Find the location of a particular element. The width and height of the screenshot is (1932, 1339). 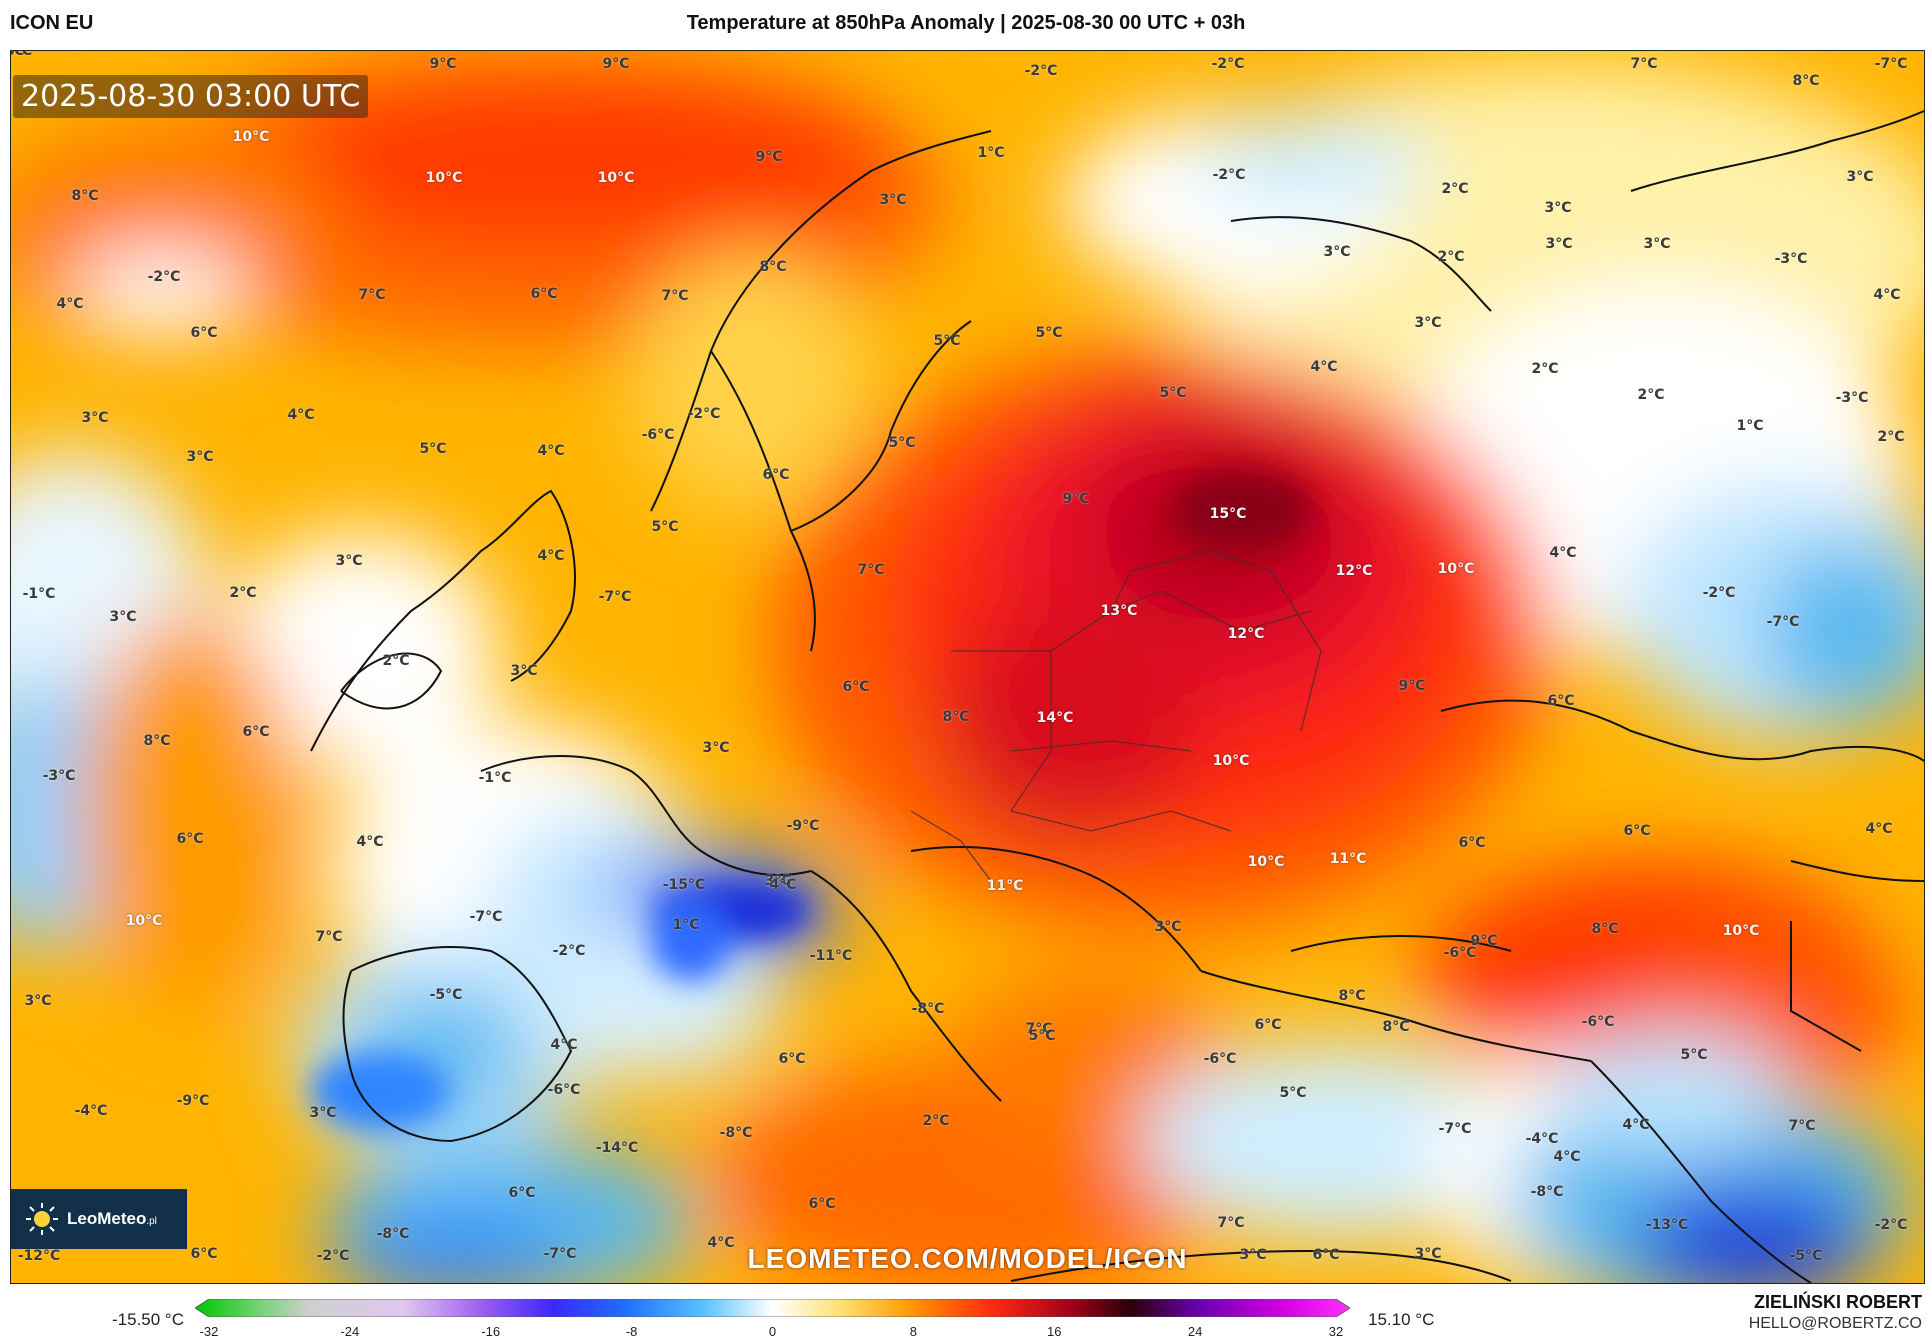

colorbar-tick-label: -32 is located at coordinates (209, 1331).